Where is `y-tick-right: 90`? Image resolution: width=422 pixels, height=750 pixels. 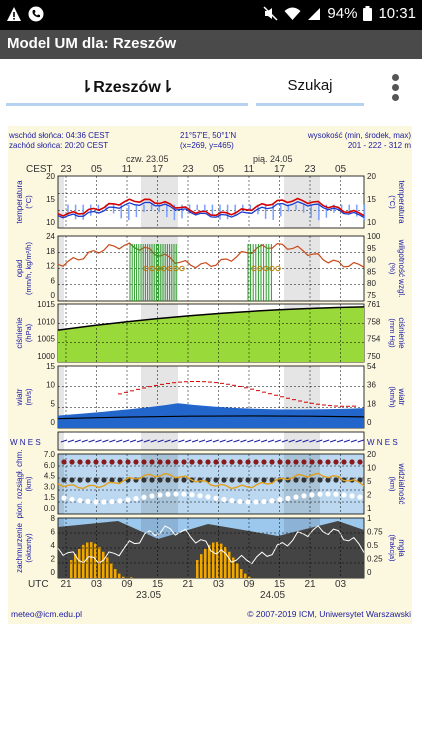
y-tick-right: 90 is located at coordinates (371, 260).